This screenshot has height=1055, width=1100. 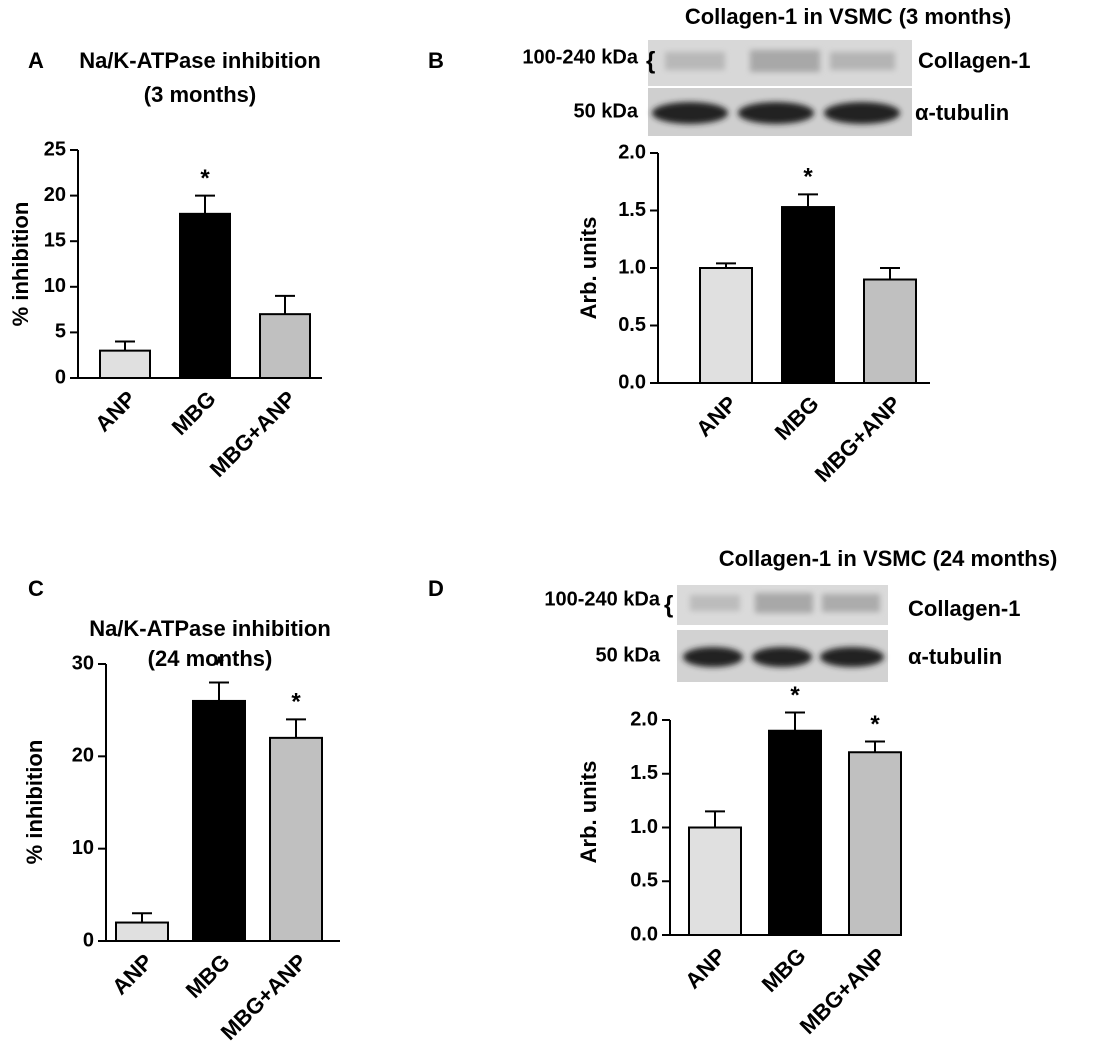 What do you see at coordinates (55, 149) in the screenshot?
I see `y-tick-label: 25` at bounding box center [55, 149].